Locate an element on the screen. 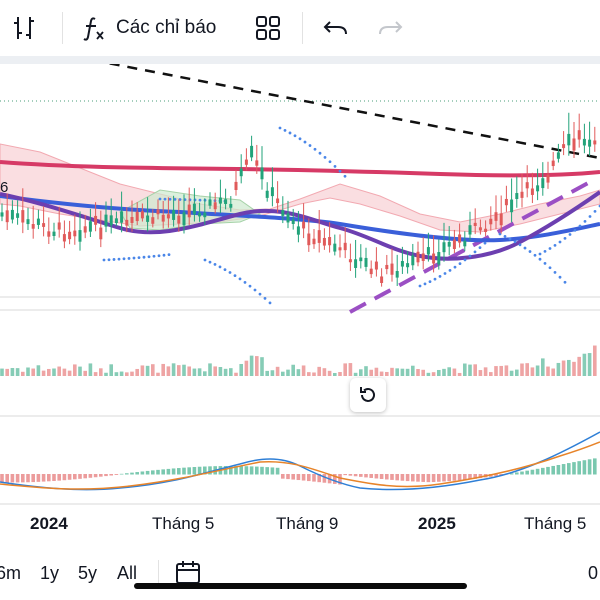  range-5y: 5y is located at coordinates (88, 573).